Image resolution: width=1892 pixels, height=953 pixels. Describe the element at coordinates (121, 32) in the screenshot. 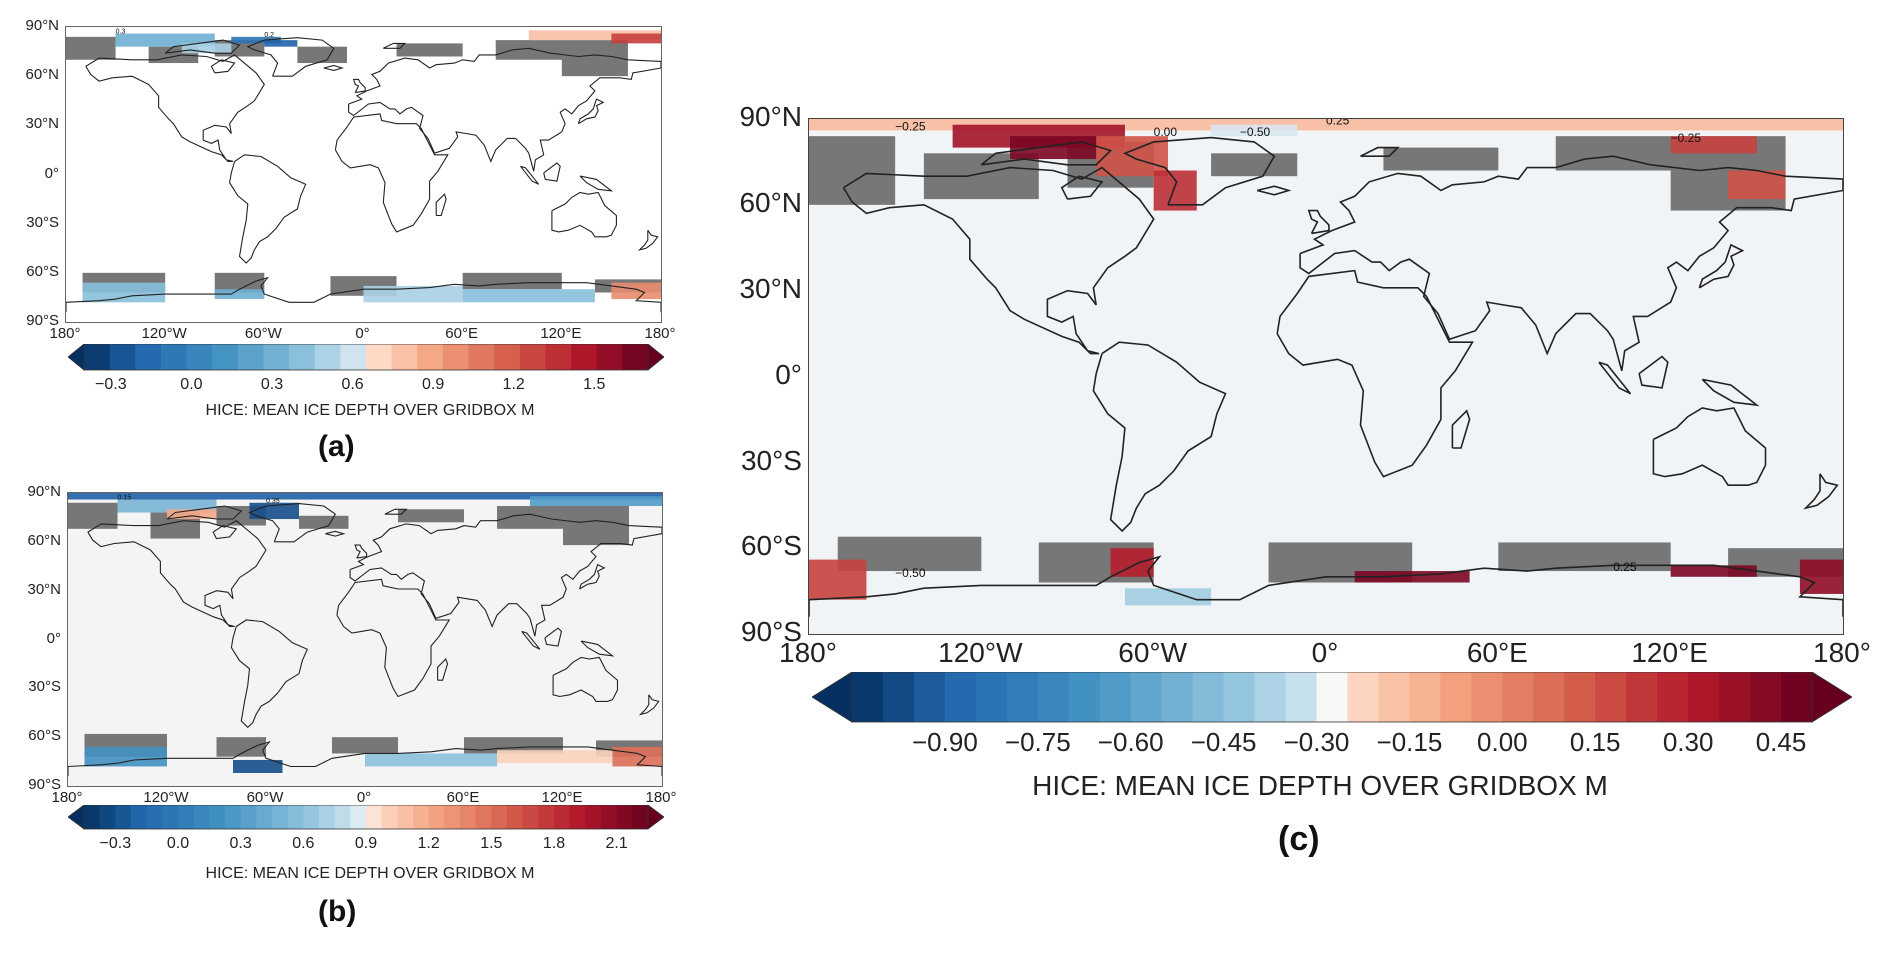

I see `contour-label: 0.3` at that location.